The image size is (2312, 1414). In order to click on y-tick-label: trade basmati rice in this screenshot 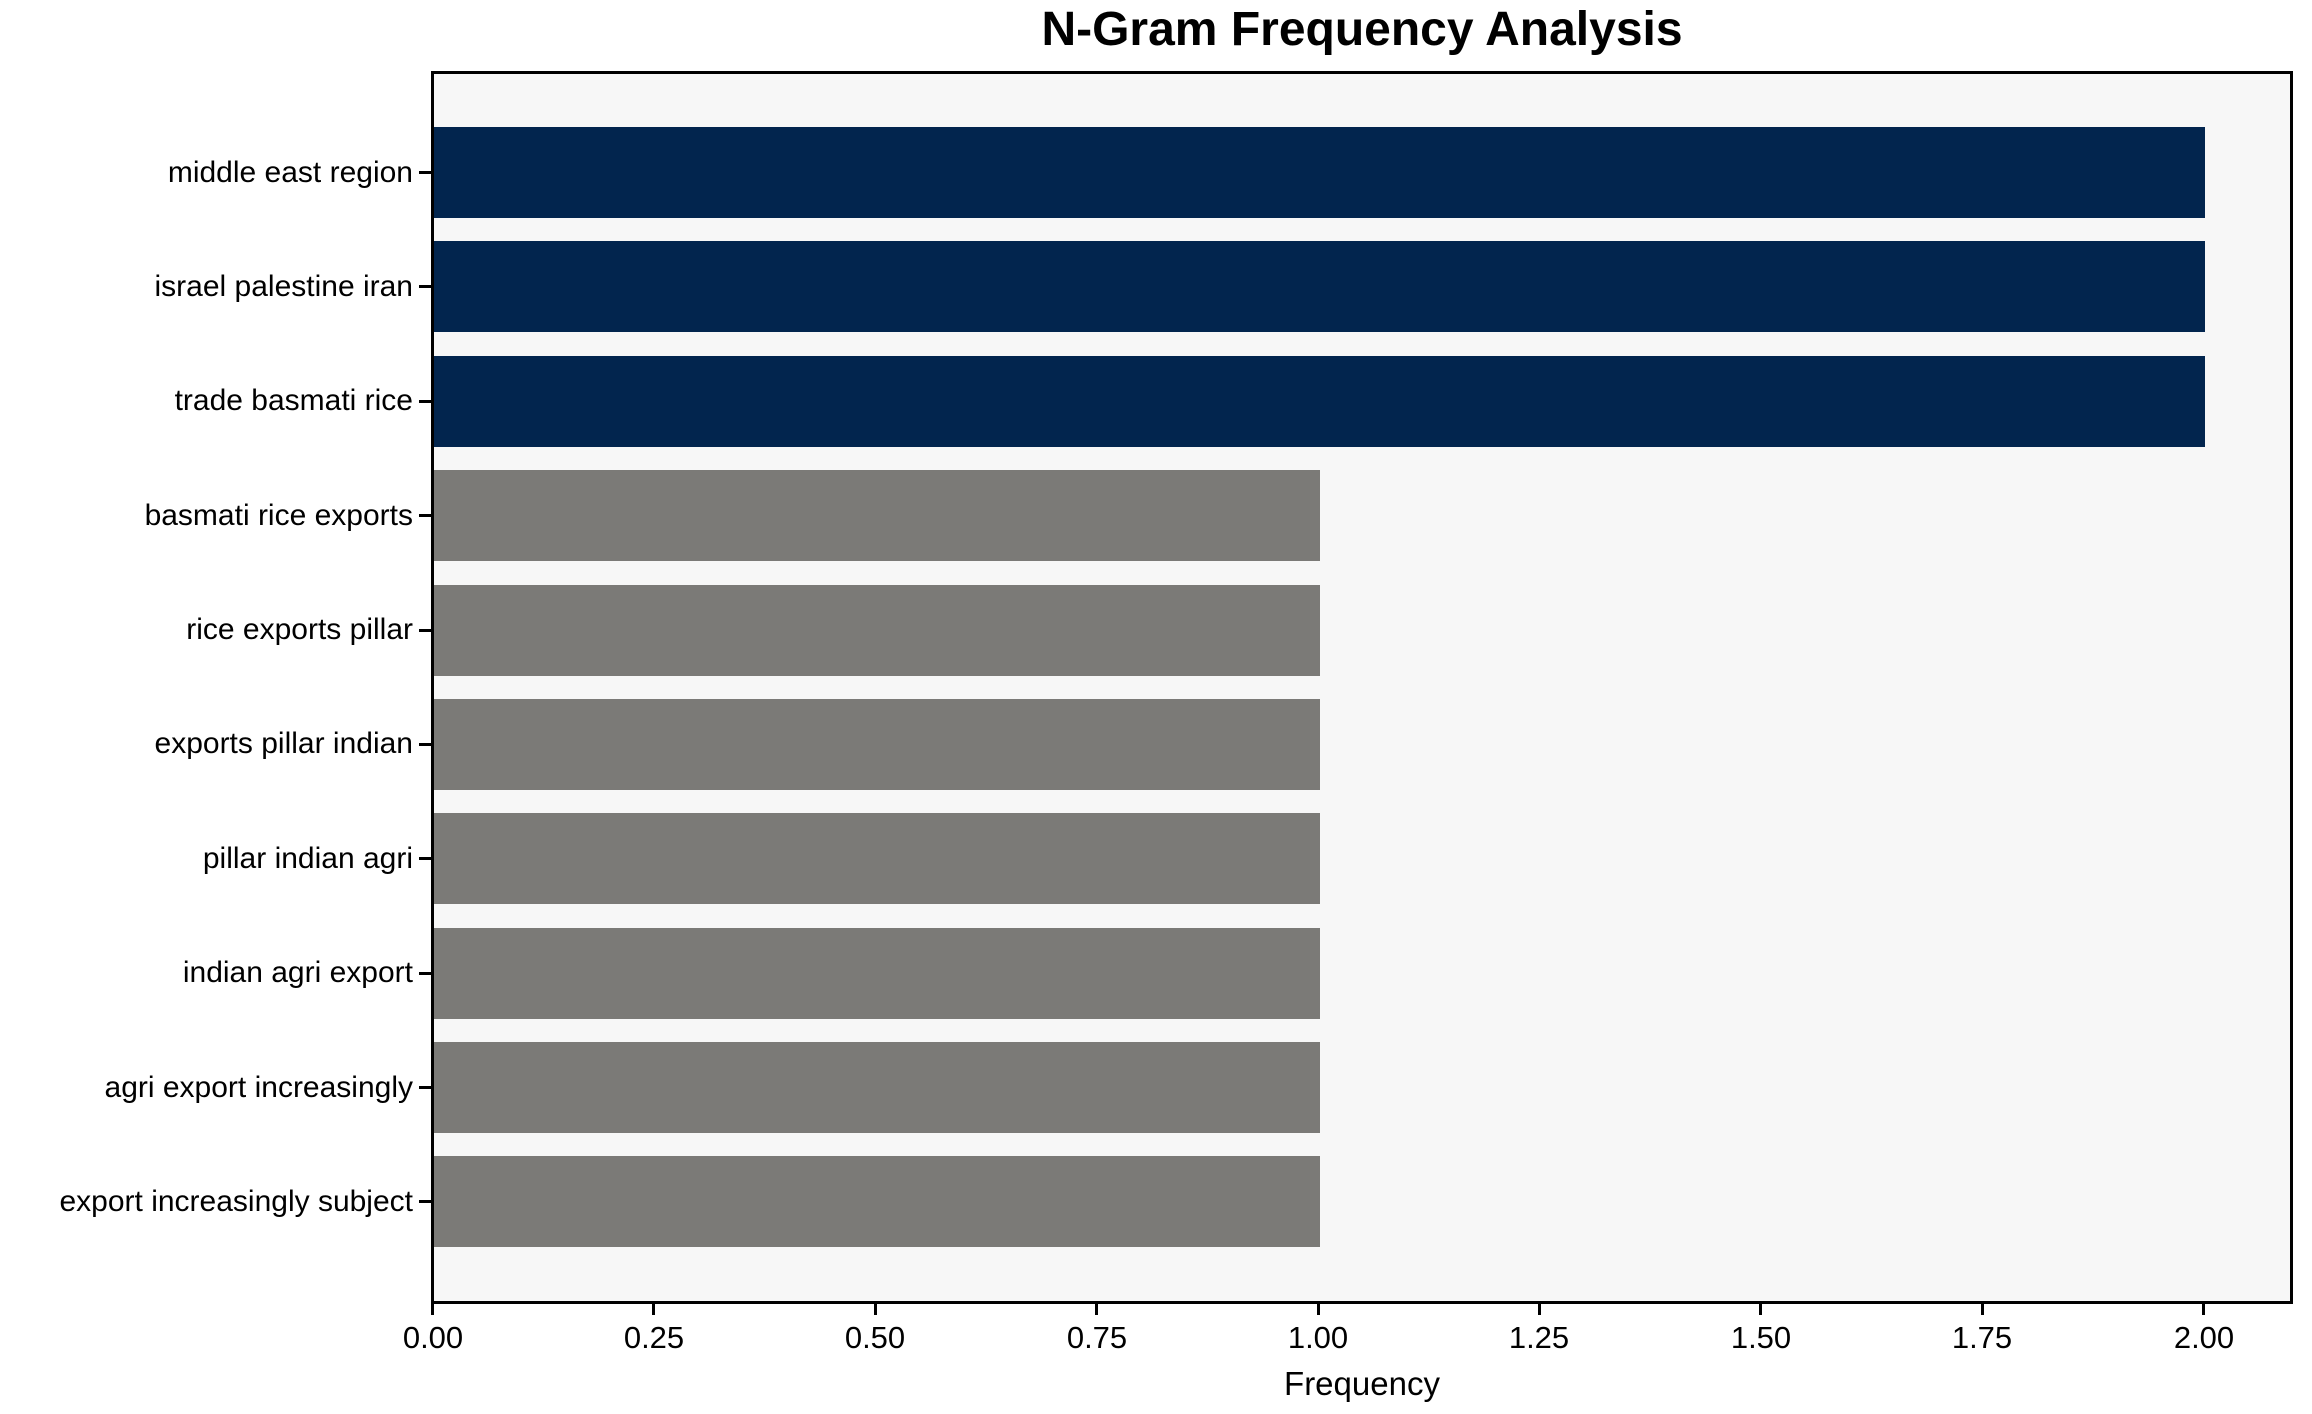, I will do `click(293, 400)`.